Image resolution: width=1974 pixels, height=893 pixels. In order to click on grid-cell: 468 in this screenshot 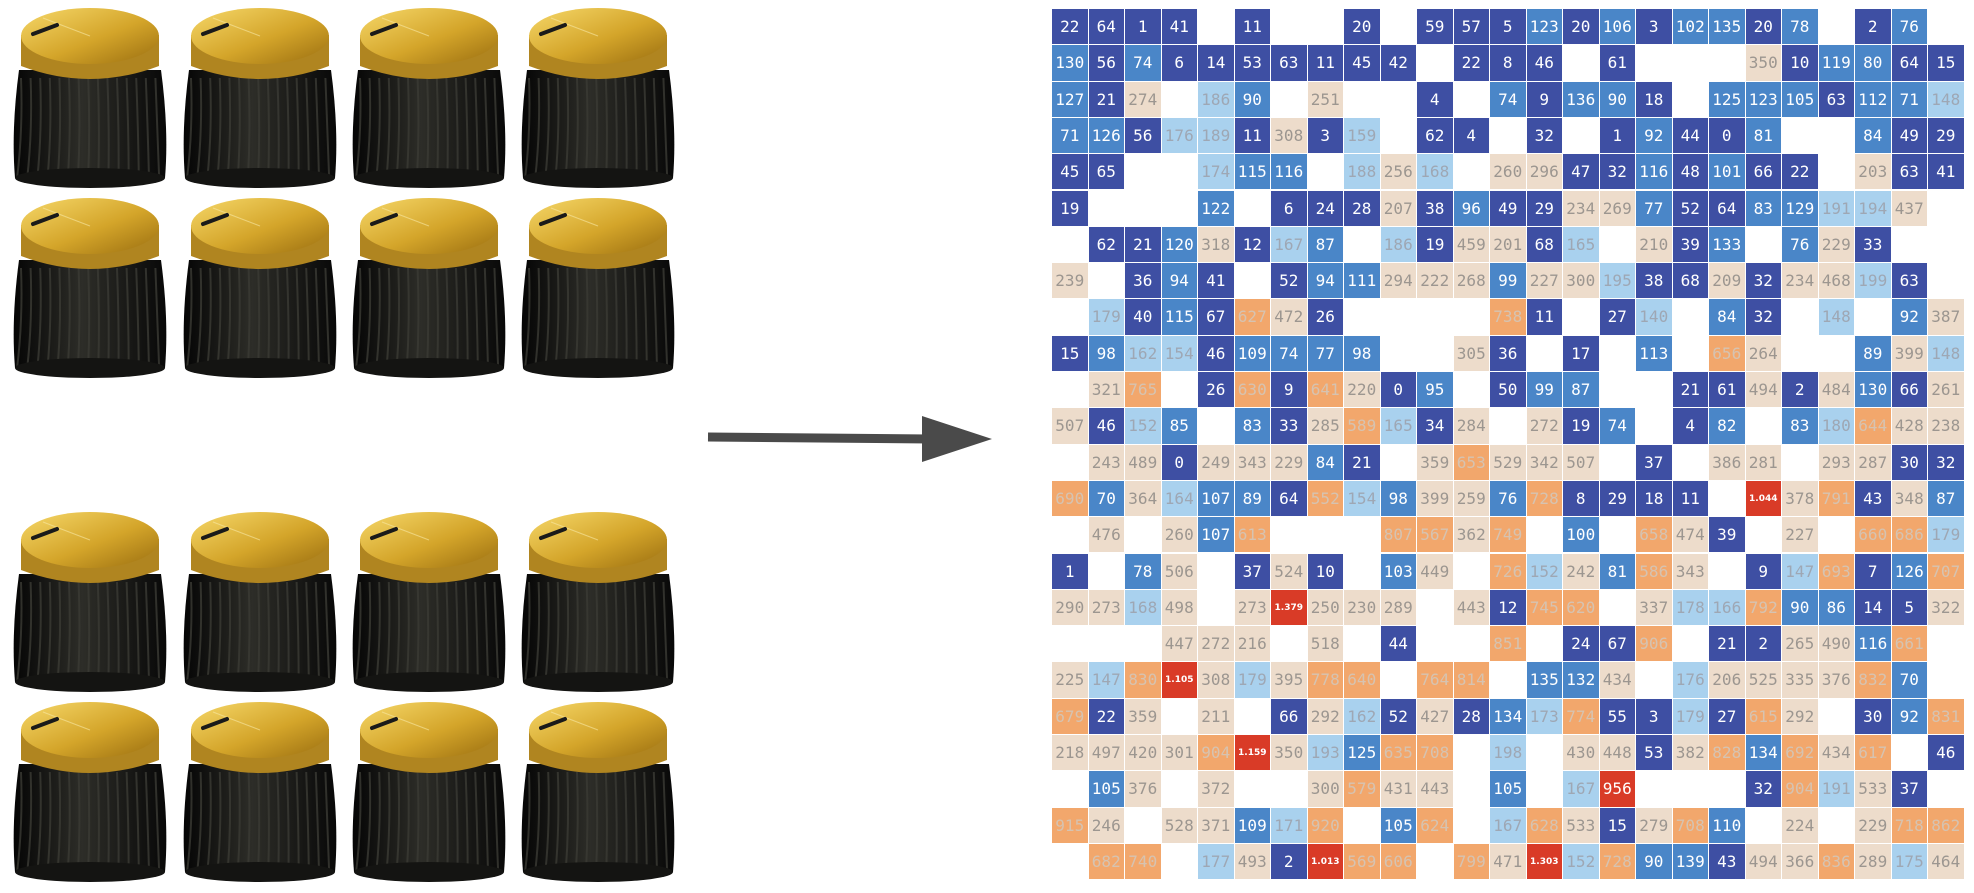, I will do `click(1836, 281)`.